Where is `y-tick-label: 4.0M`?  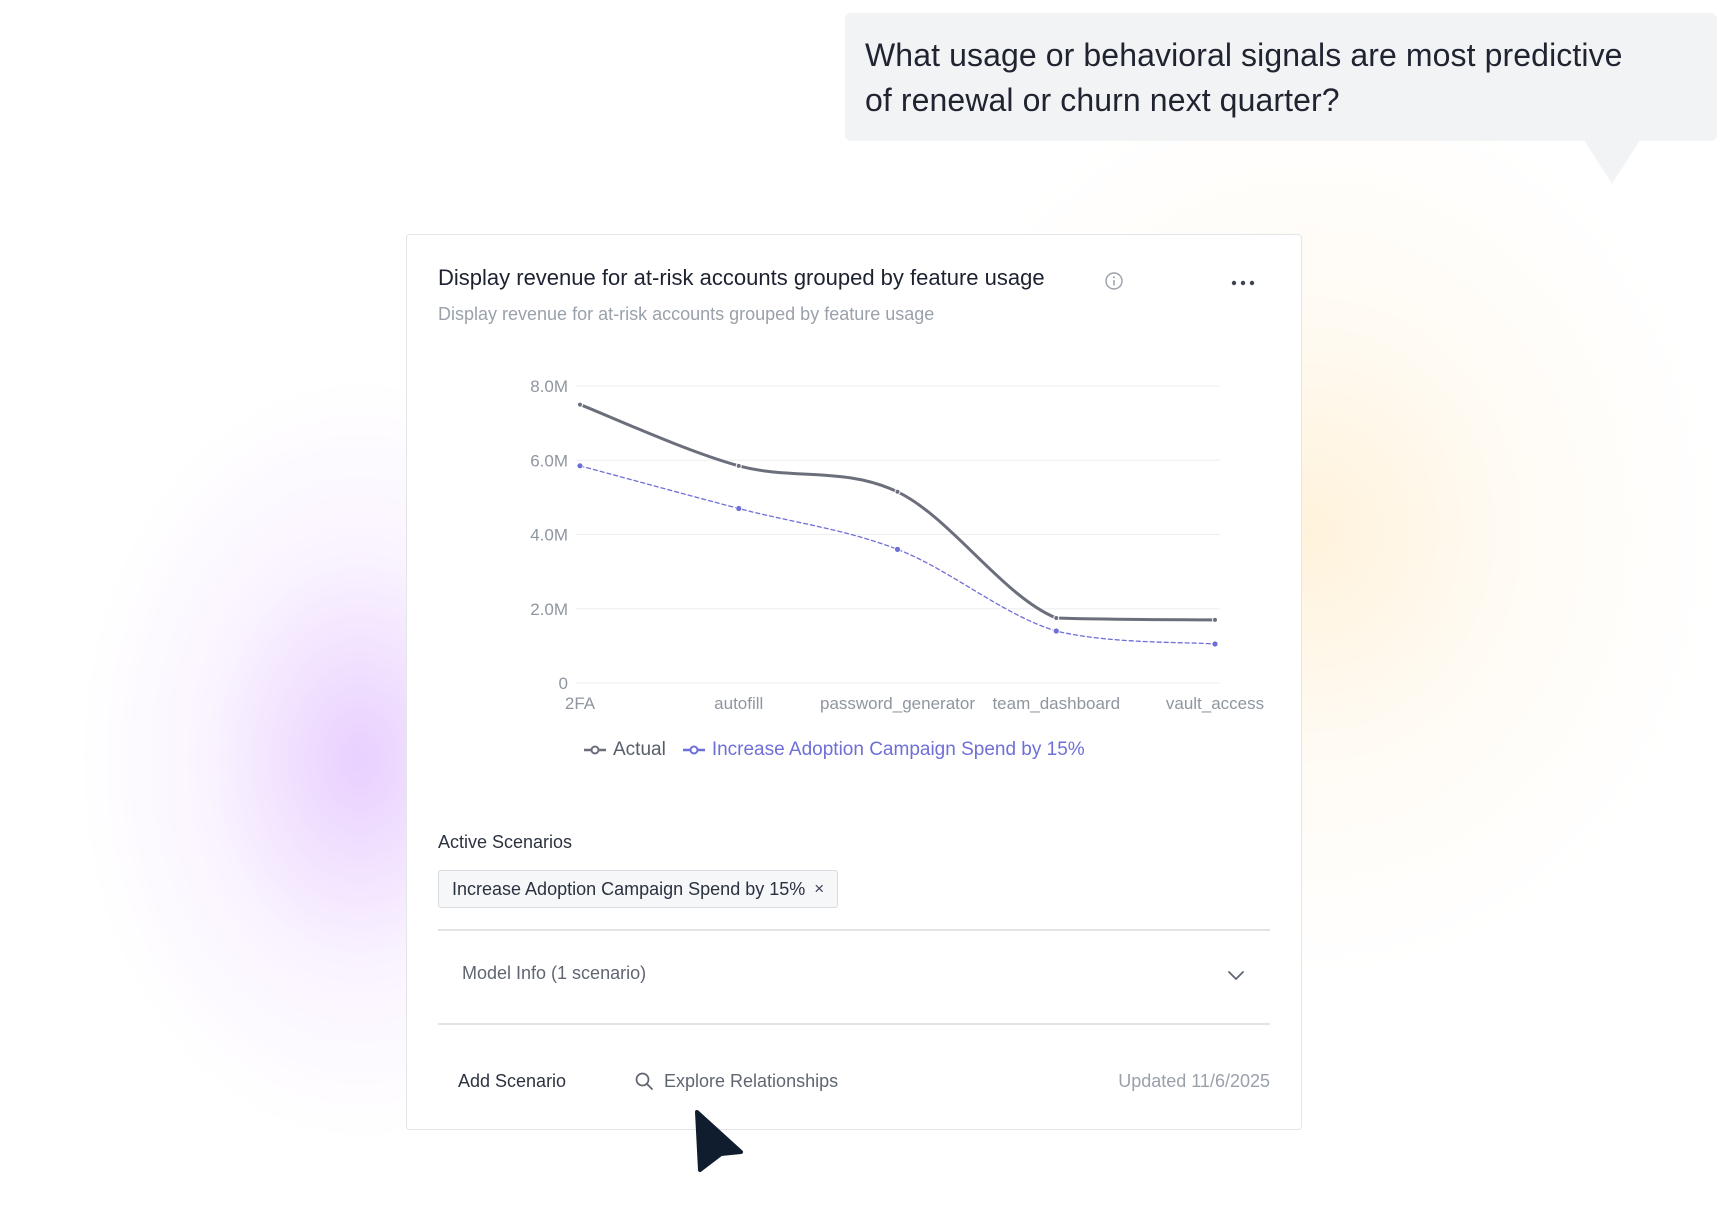 y-tick-label: 4.0M is located at coordinates (549, 535).